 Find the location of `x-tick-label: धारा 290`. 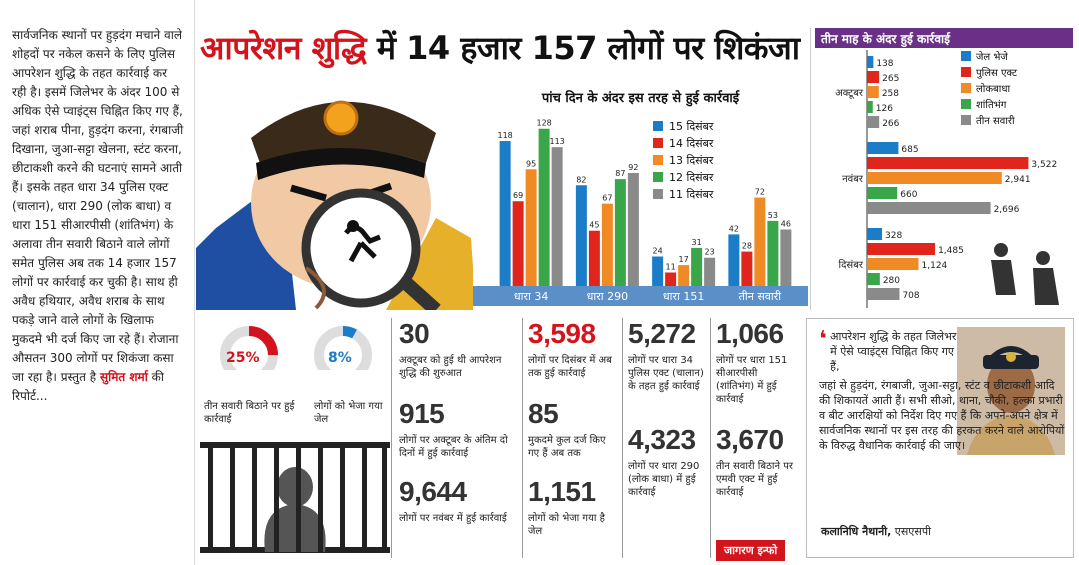

x-tick-label: धारा 290 is located at coordinates (607, 296).